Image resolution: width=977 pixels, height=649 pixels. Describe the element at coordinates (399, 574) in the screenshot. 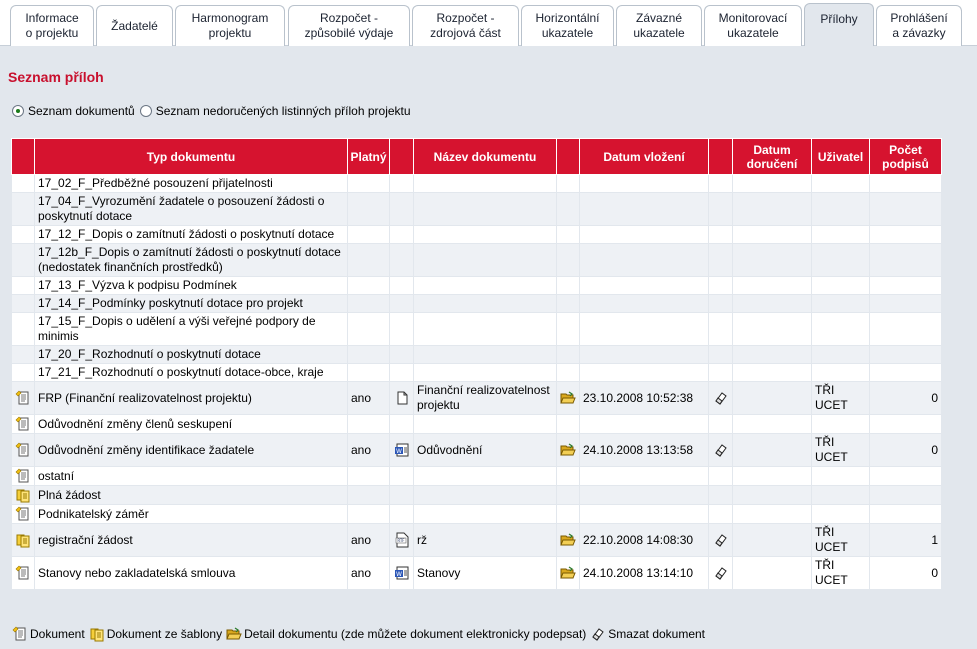

I see `svg-text: W` at that location.